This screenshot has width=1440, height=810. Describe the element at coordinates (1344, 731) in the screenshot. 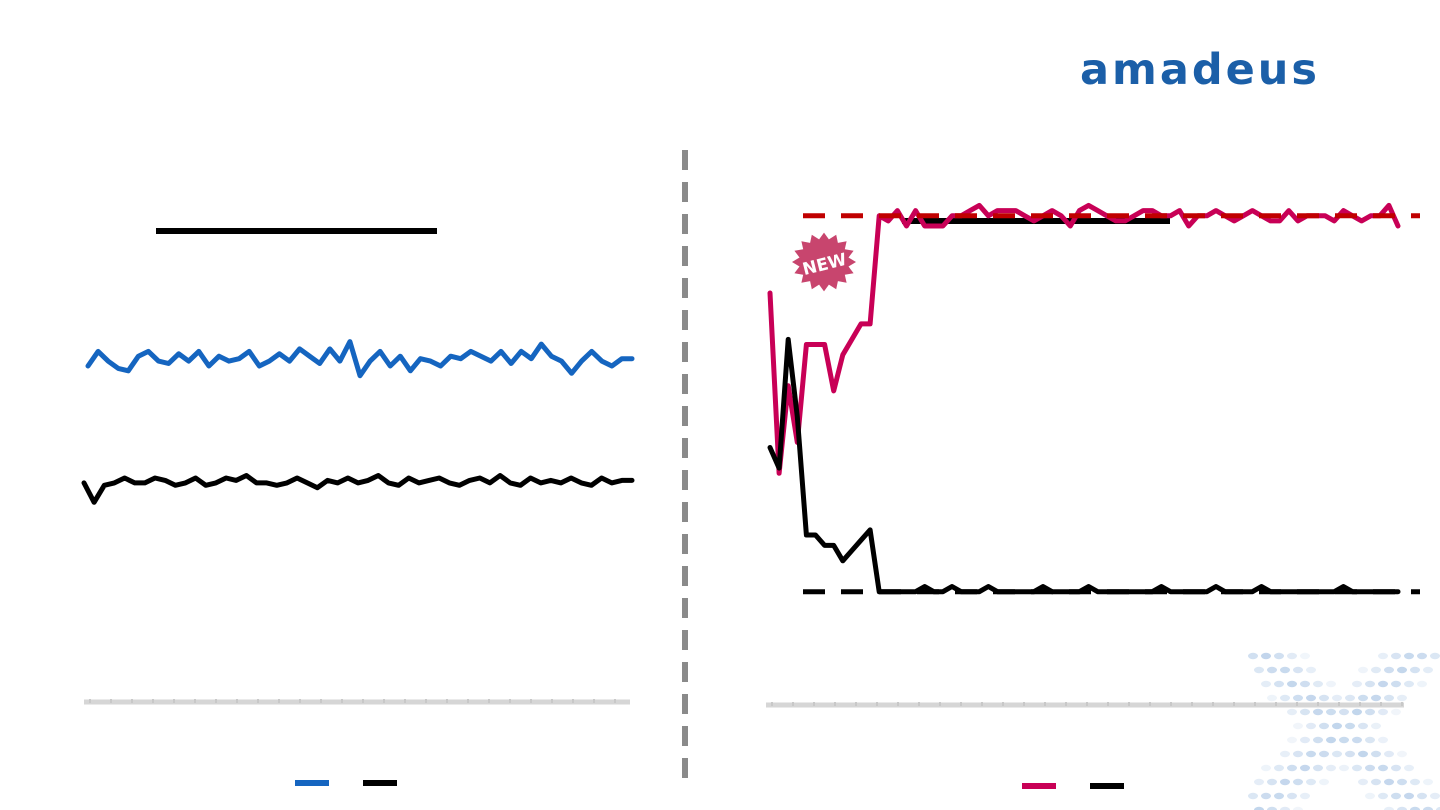

I see `decorative-dot-pattern` at that location.